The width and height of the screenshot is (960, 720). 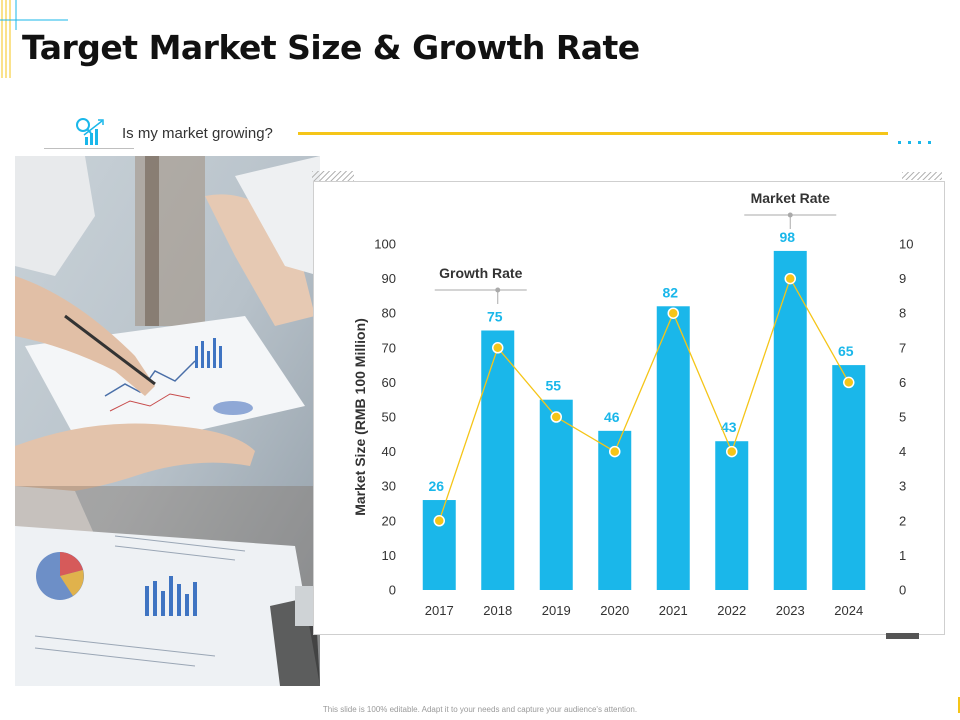 I want to click on y-tick-label: 90, so click(x=389, y=278).